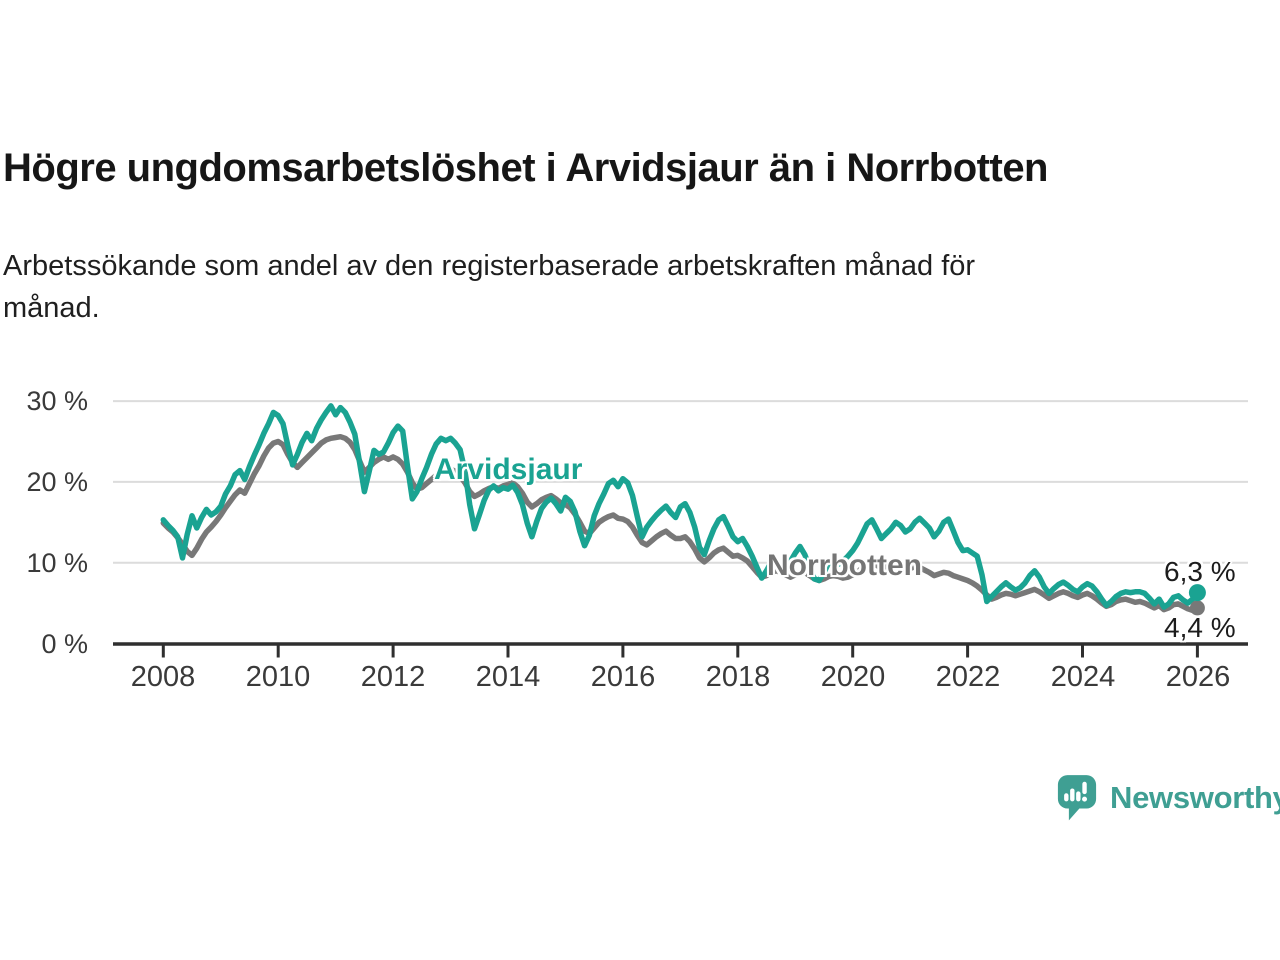 This screenshot has width=1280, height=960. What do you see at coordinates (1197, 608) in the screenshot?
I see `norrbotten-end-dot` at bounding box center [1197, 608].